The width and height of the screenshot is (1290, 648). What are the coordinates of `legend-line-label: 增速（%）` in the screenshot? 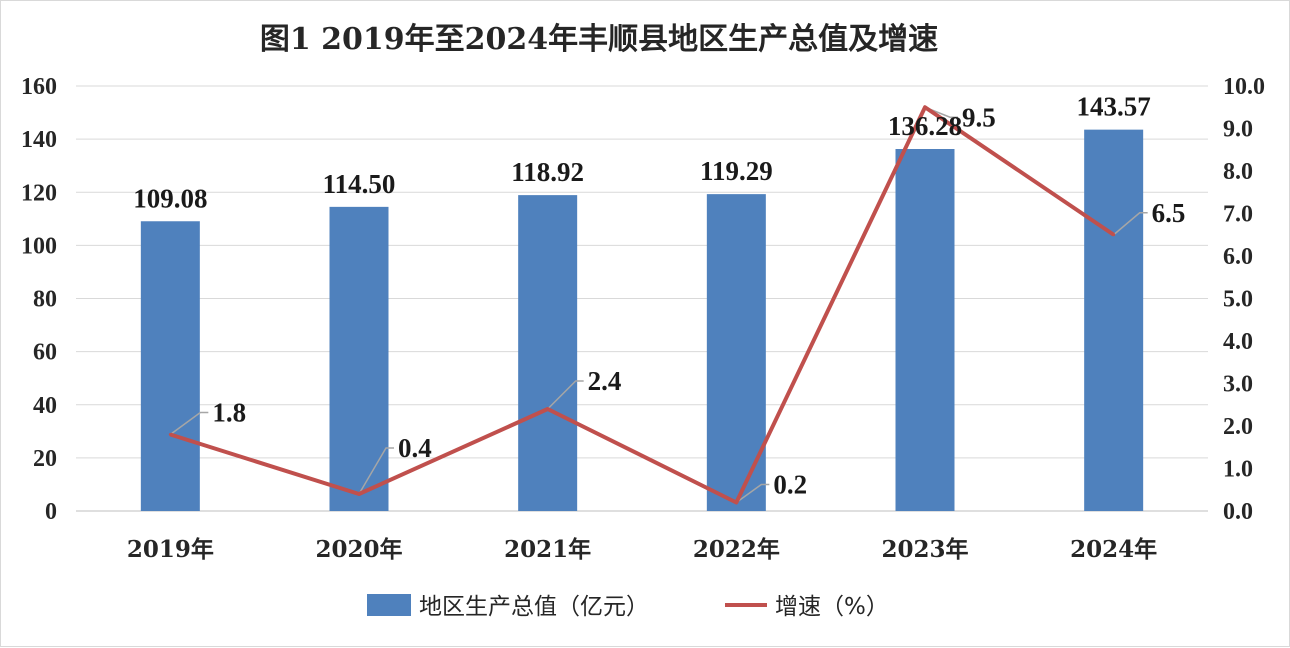 It's located at (832, 607).